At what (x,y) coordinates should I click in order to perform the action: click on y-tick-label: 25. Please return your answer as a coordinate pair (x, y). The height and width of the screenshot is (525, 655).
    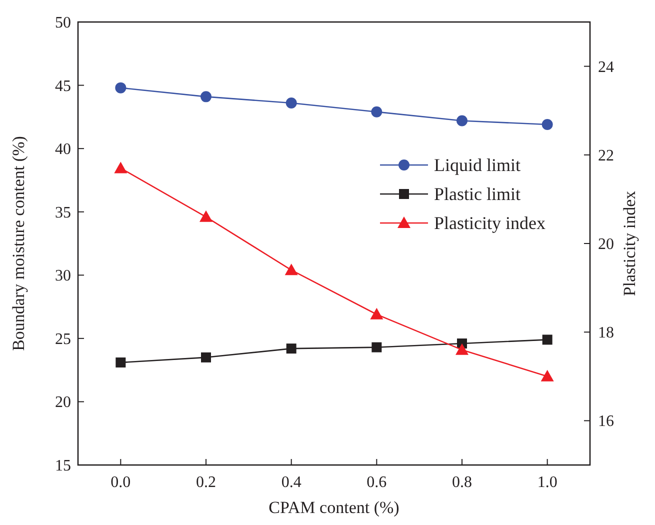
    Looking at the image, I should click on (63, 339).